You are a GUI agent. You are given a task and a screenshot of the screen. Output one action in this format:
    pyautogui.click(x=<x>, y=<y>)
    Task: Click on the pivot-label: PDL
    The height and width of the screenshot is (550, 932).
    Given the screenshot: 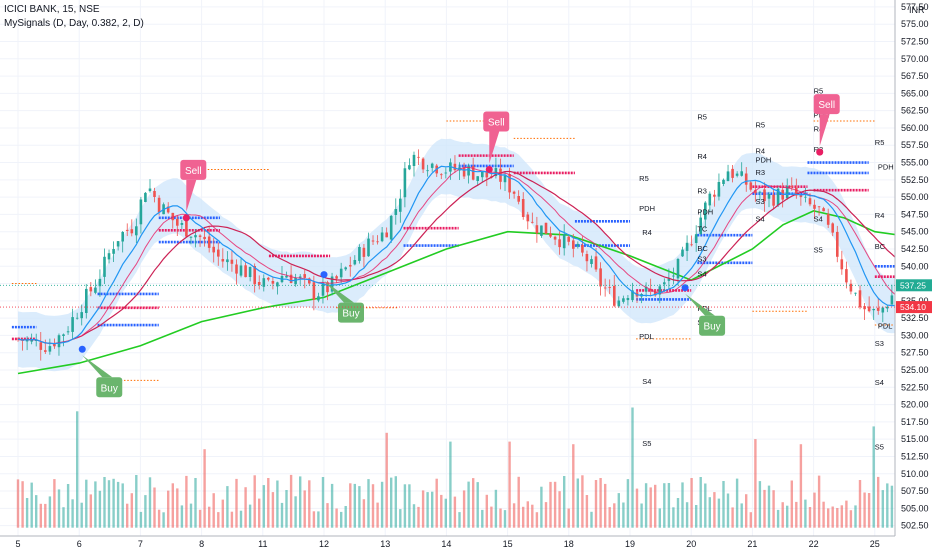 What is the action you would take?
    pyautogui.click(x=646, y=336)
    